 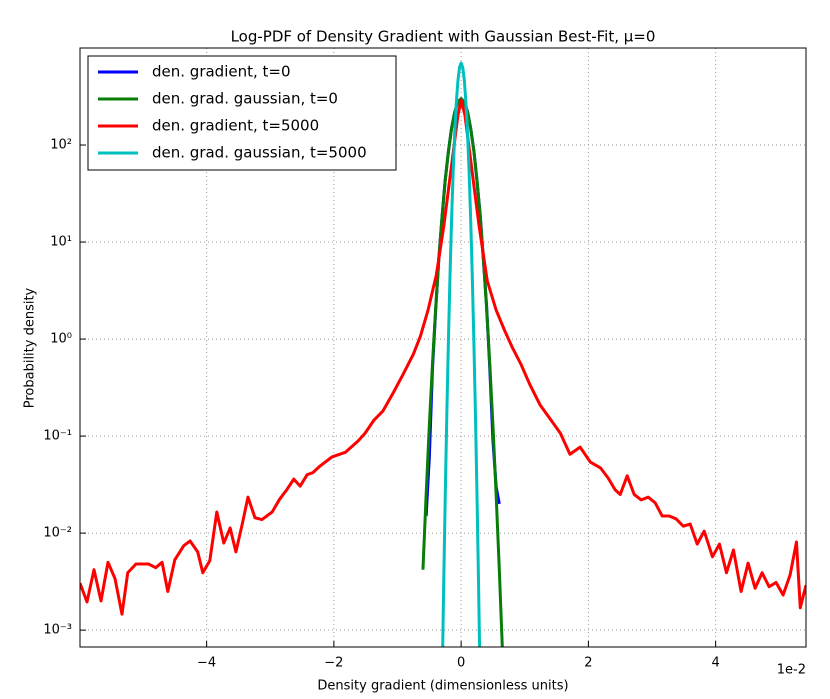 What do you see at coordinates (61, 145) in the screenshot?
I see `y-tick-label: 10²` at bounding box center [61, 145].